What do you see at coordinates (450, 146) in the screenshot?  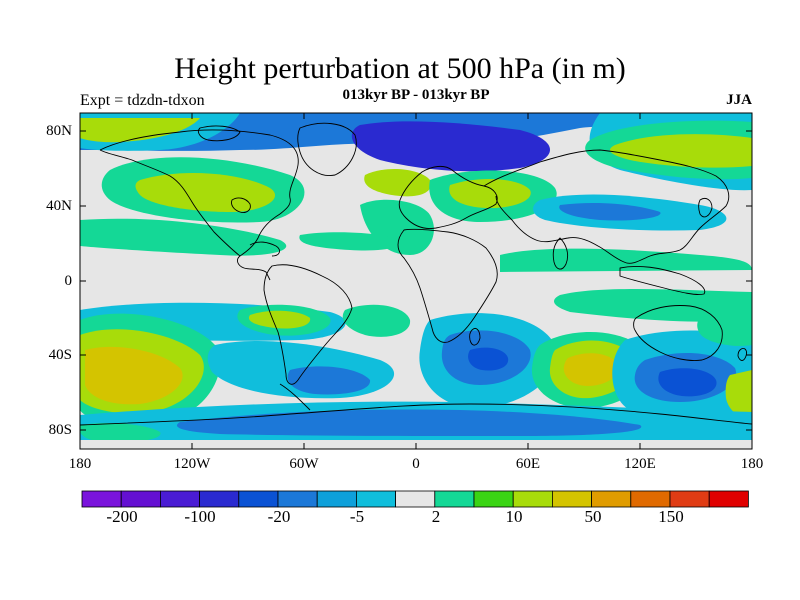 I see `contour-arctic-deep` at bounding box center [450, 146].